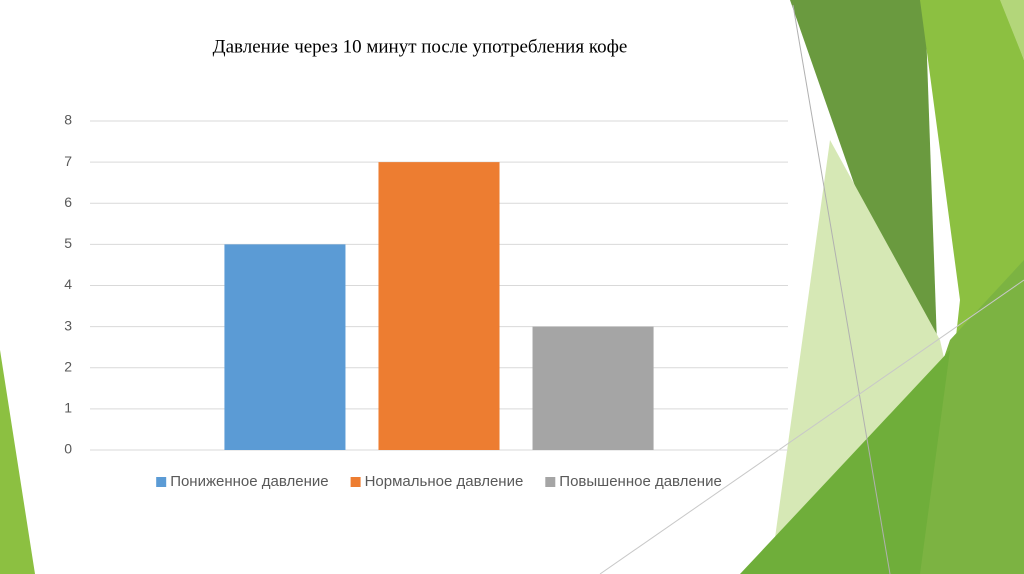  Describe the element at coordinates (68, 366) in the screenshot. I see `y-tick-label: 2` at that location.